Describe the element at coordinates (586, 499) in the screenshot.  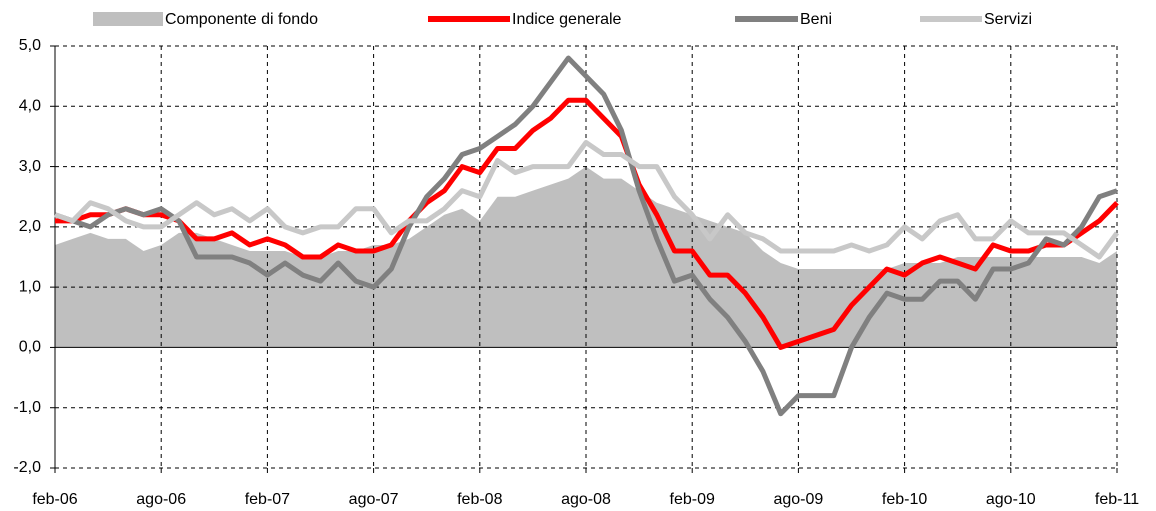
I see `x-tick-label: ago-08` at that location.